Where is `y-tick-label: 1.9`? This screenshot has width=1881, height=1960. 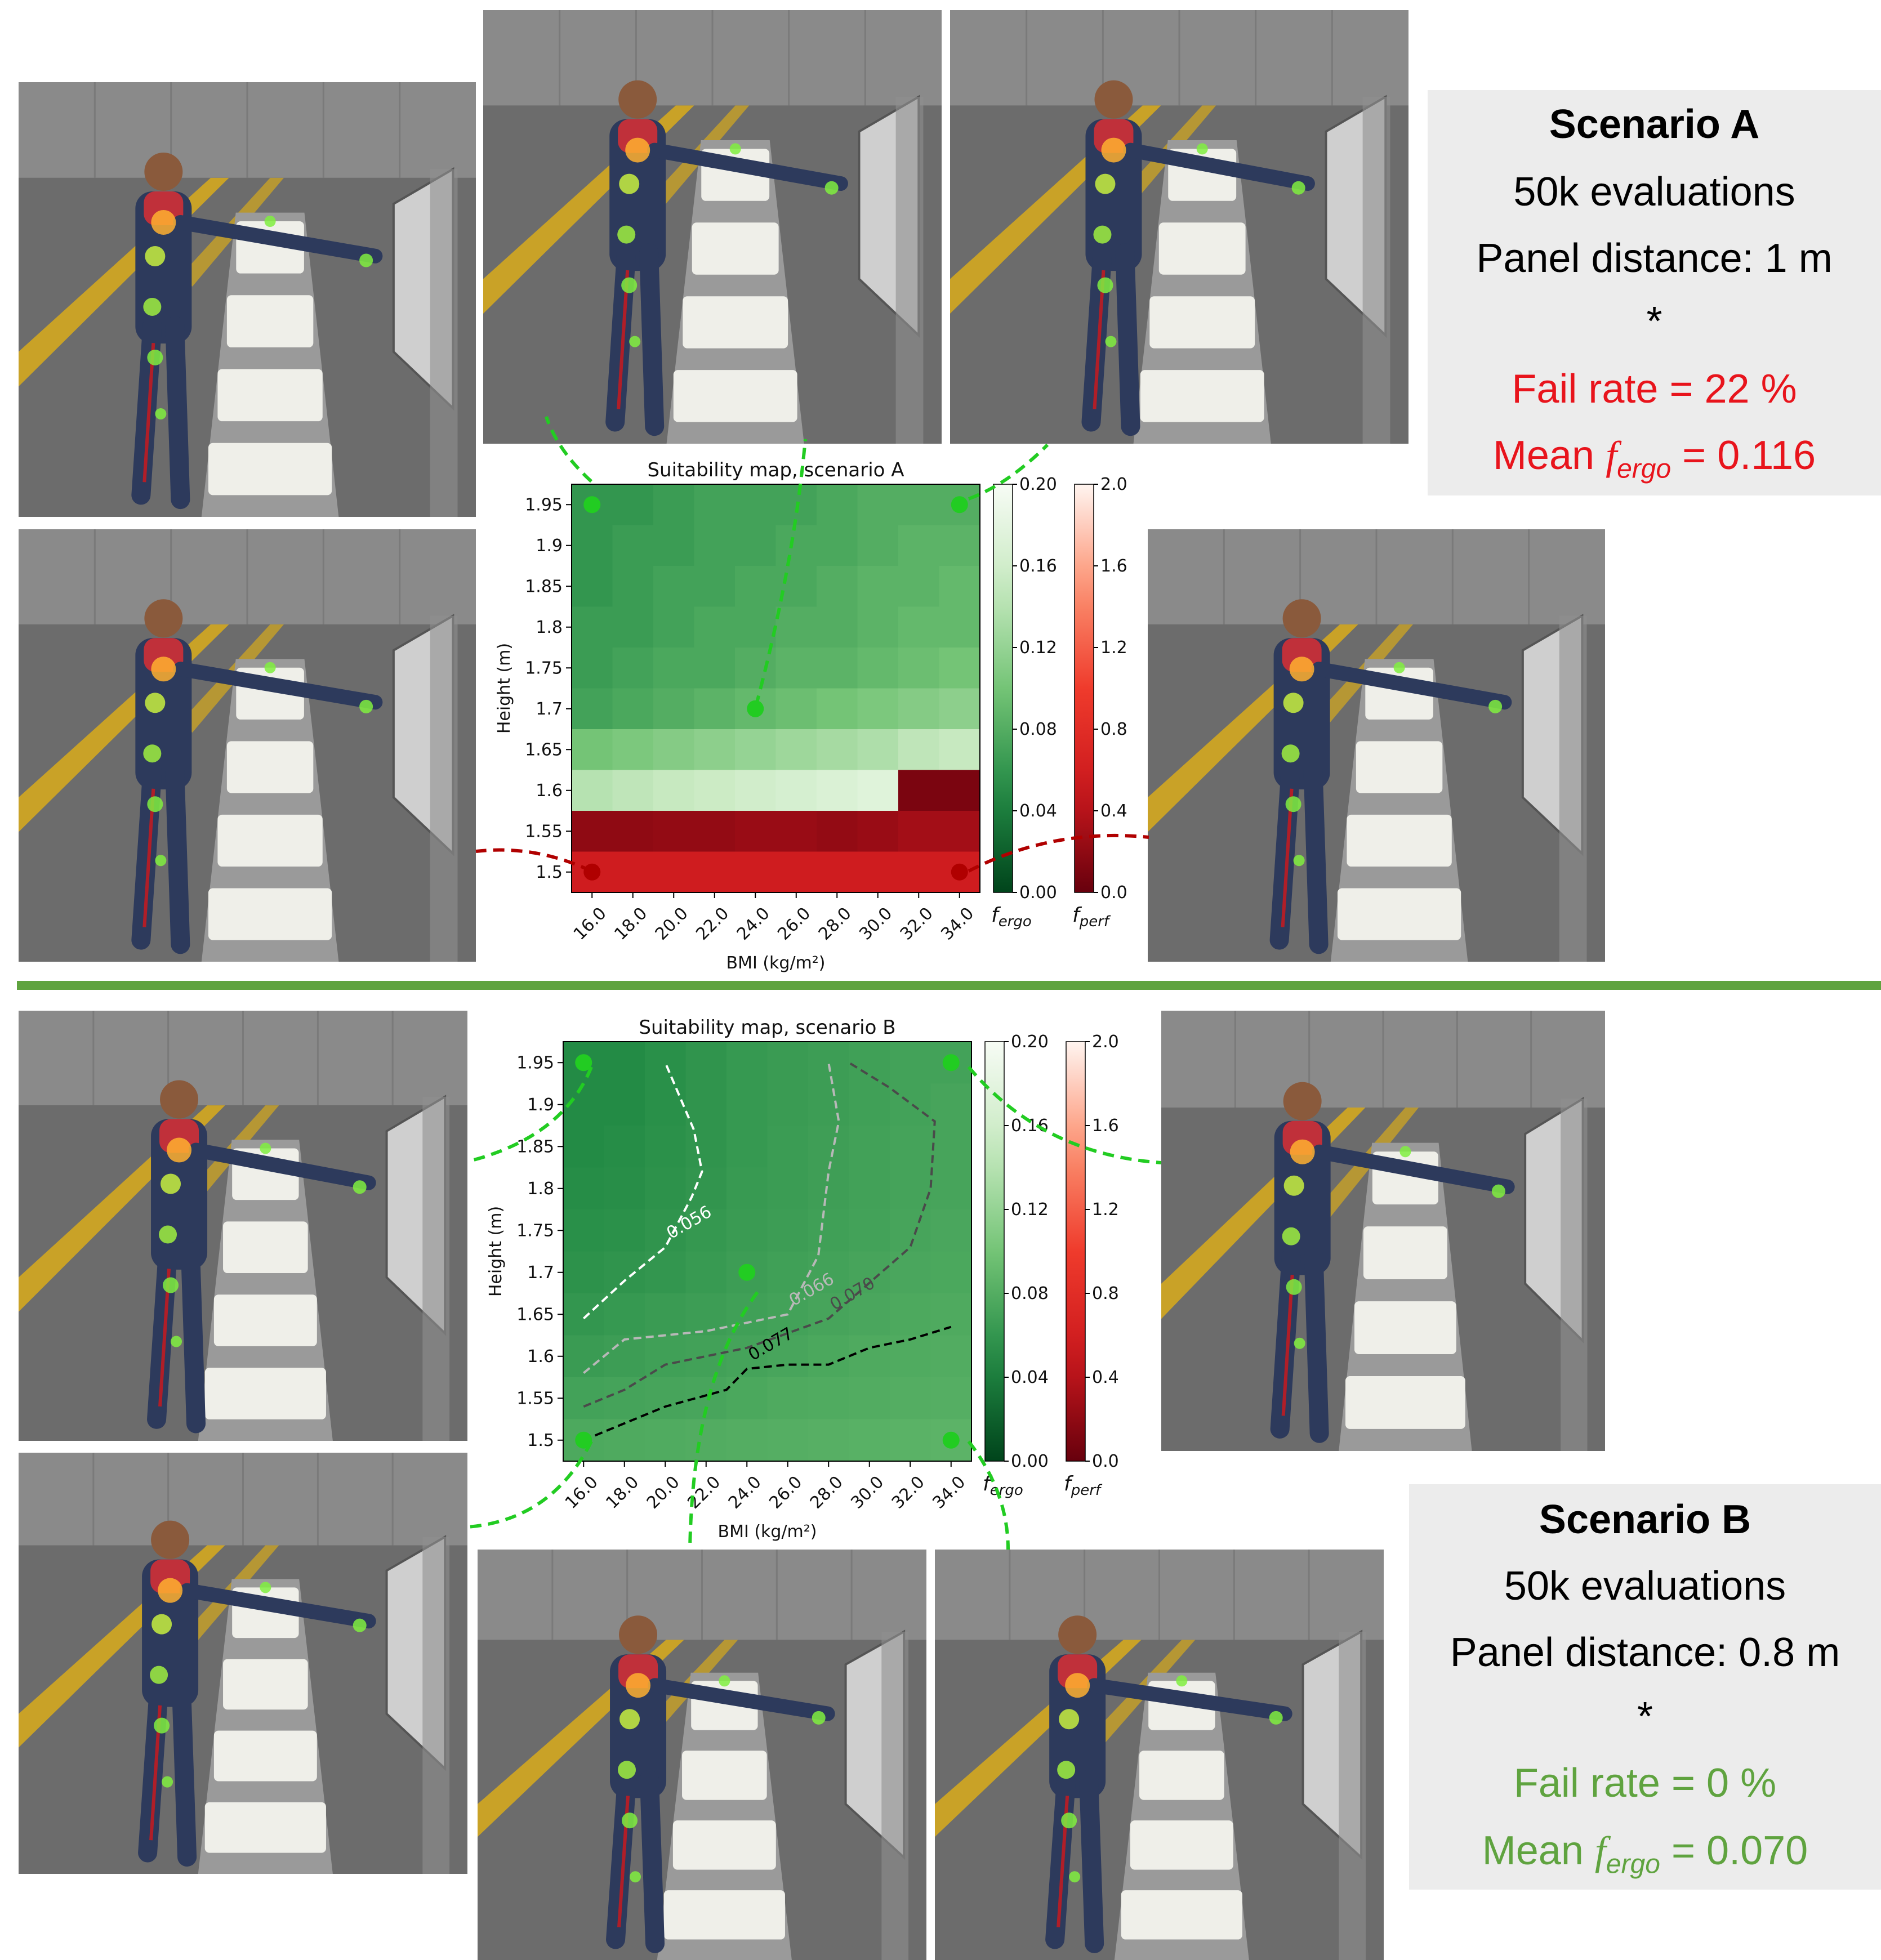 y-tick-label: 1.9 is located at coordinates (540, 1105).